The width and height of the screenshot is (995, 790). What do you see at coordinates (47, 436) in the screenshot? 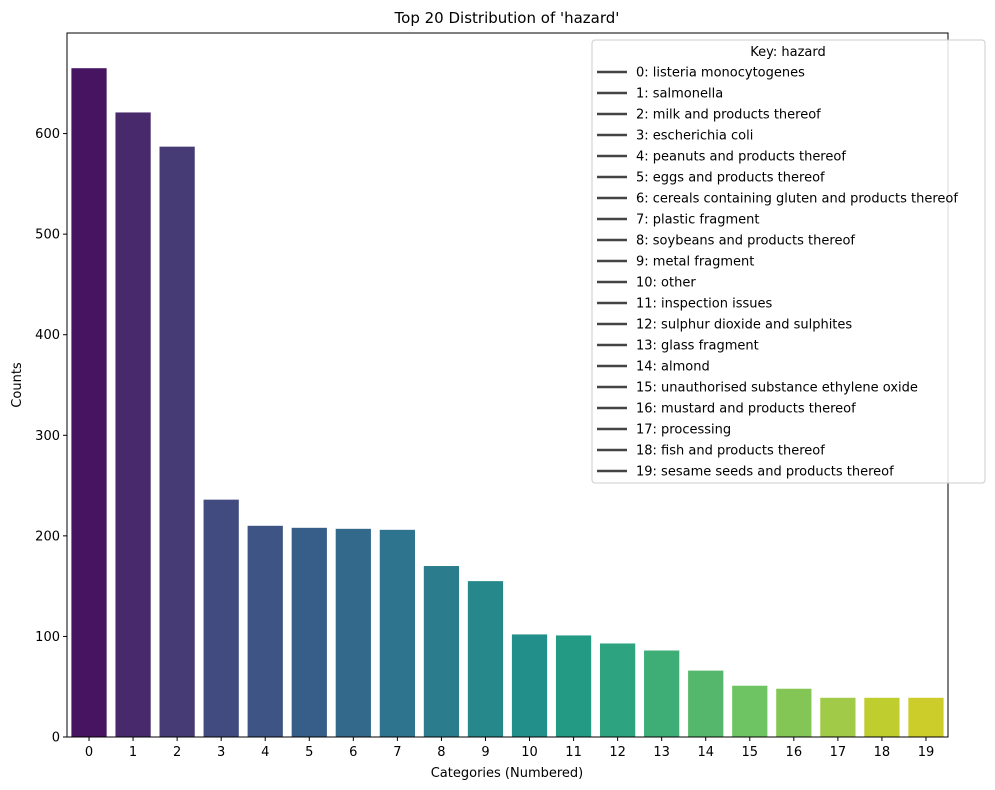
I see `y-tick-label: 300` at bounding box center [47, 436].